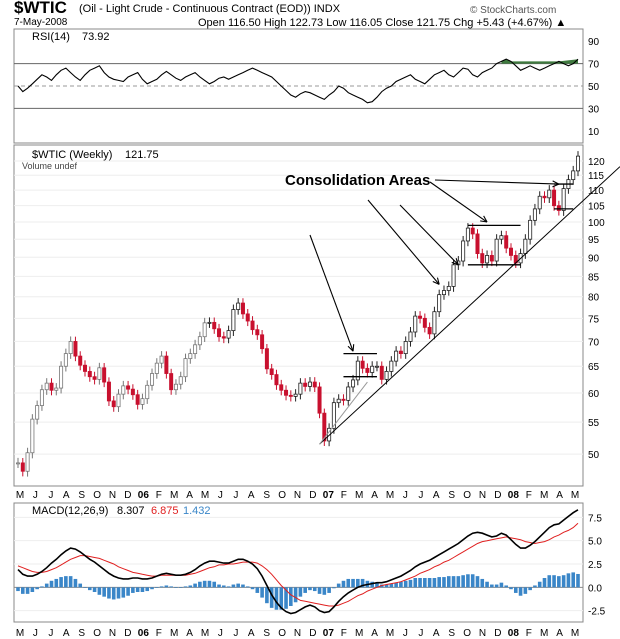 This screenshot has height=639, width=620. Describe the element at coordinates (596, 207) in the screenshot. I see `price-tick-label: 105` at that location.